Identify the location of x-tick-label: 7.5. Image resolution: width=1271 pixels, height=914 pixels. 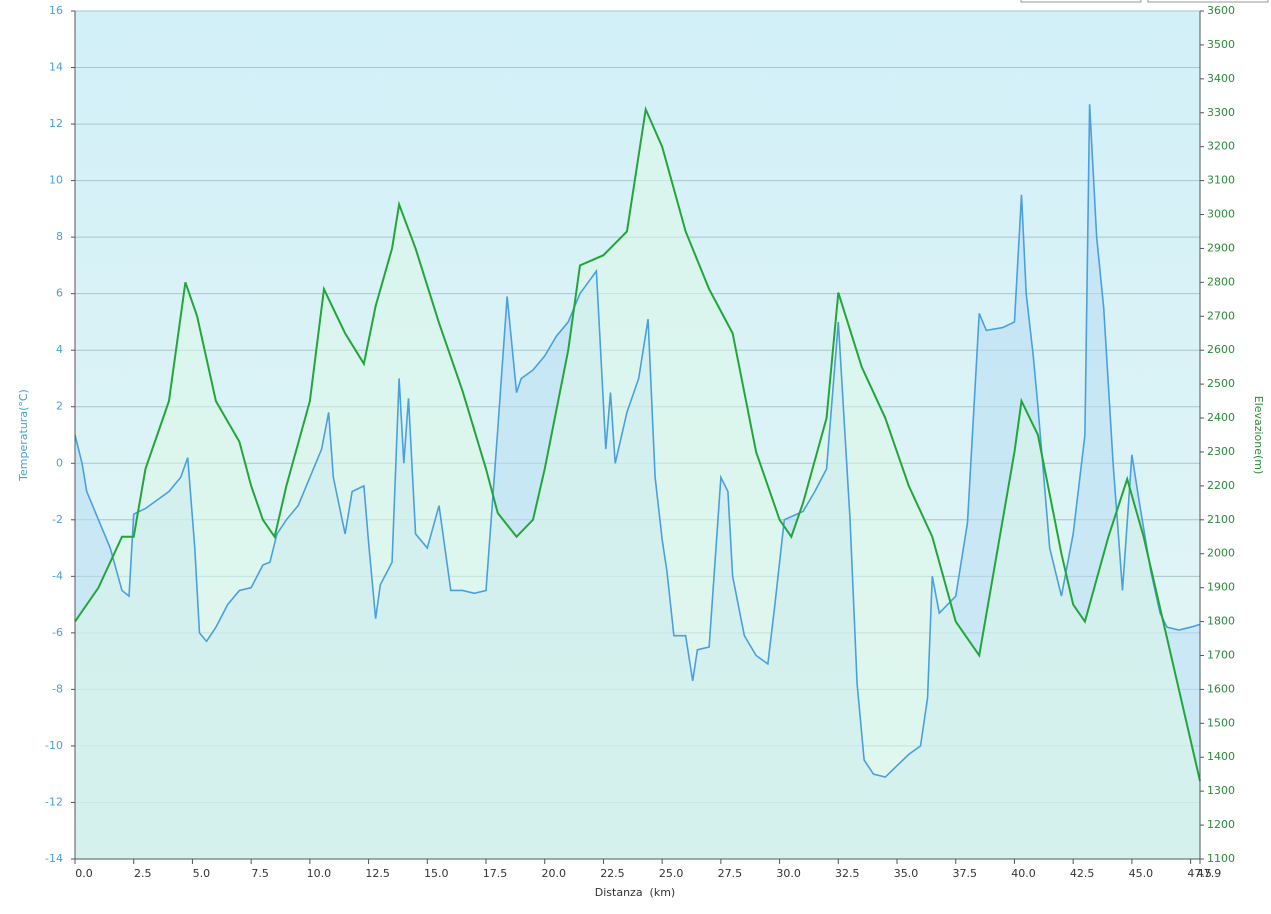
(260, 873).